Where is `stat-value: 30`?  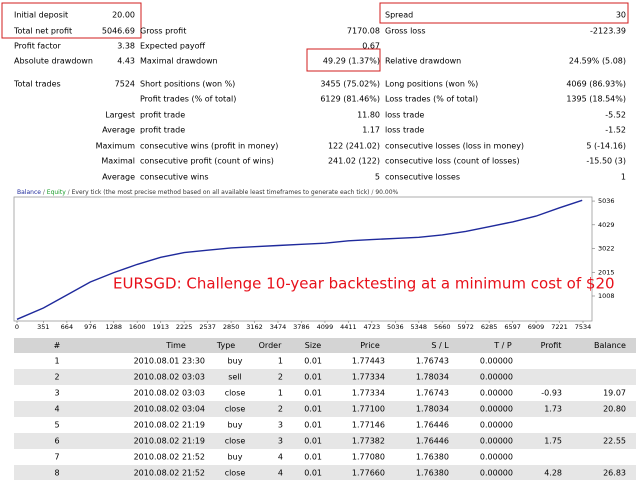 stat-value: 30 is located at coordinates (621, 15).